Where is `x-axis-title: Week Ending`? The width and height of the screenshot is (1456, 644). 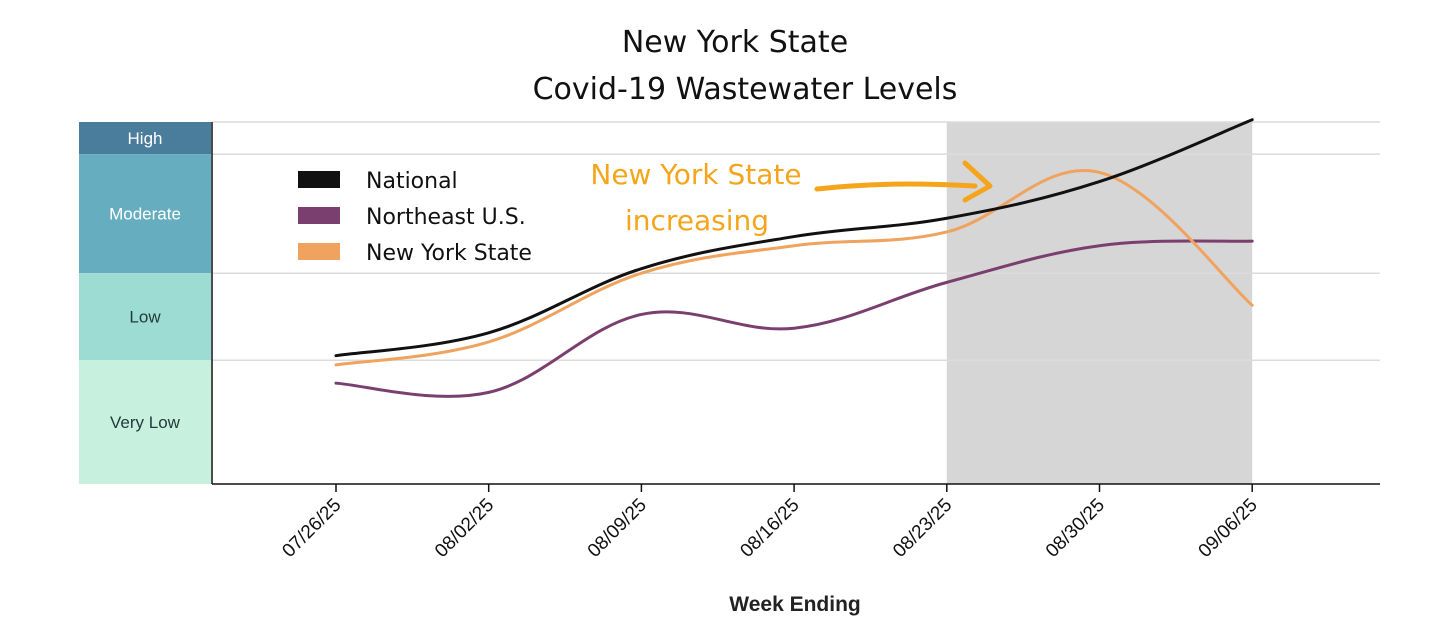 x-axis-title: Week Ending is located at coordinates (794, 604).